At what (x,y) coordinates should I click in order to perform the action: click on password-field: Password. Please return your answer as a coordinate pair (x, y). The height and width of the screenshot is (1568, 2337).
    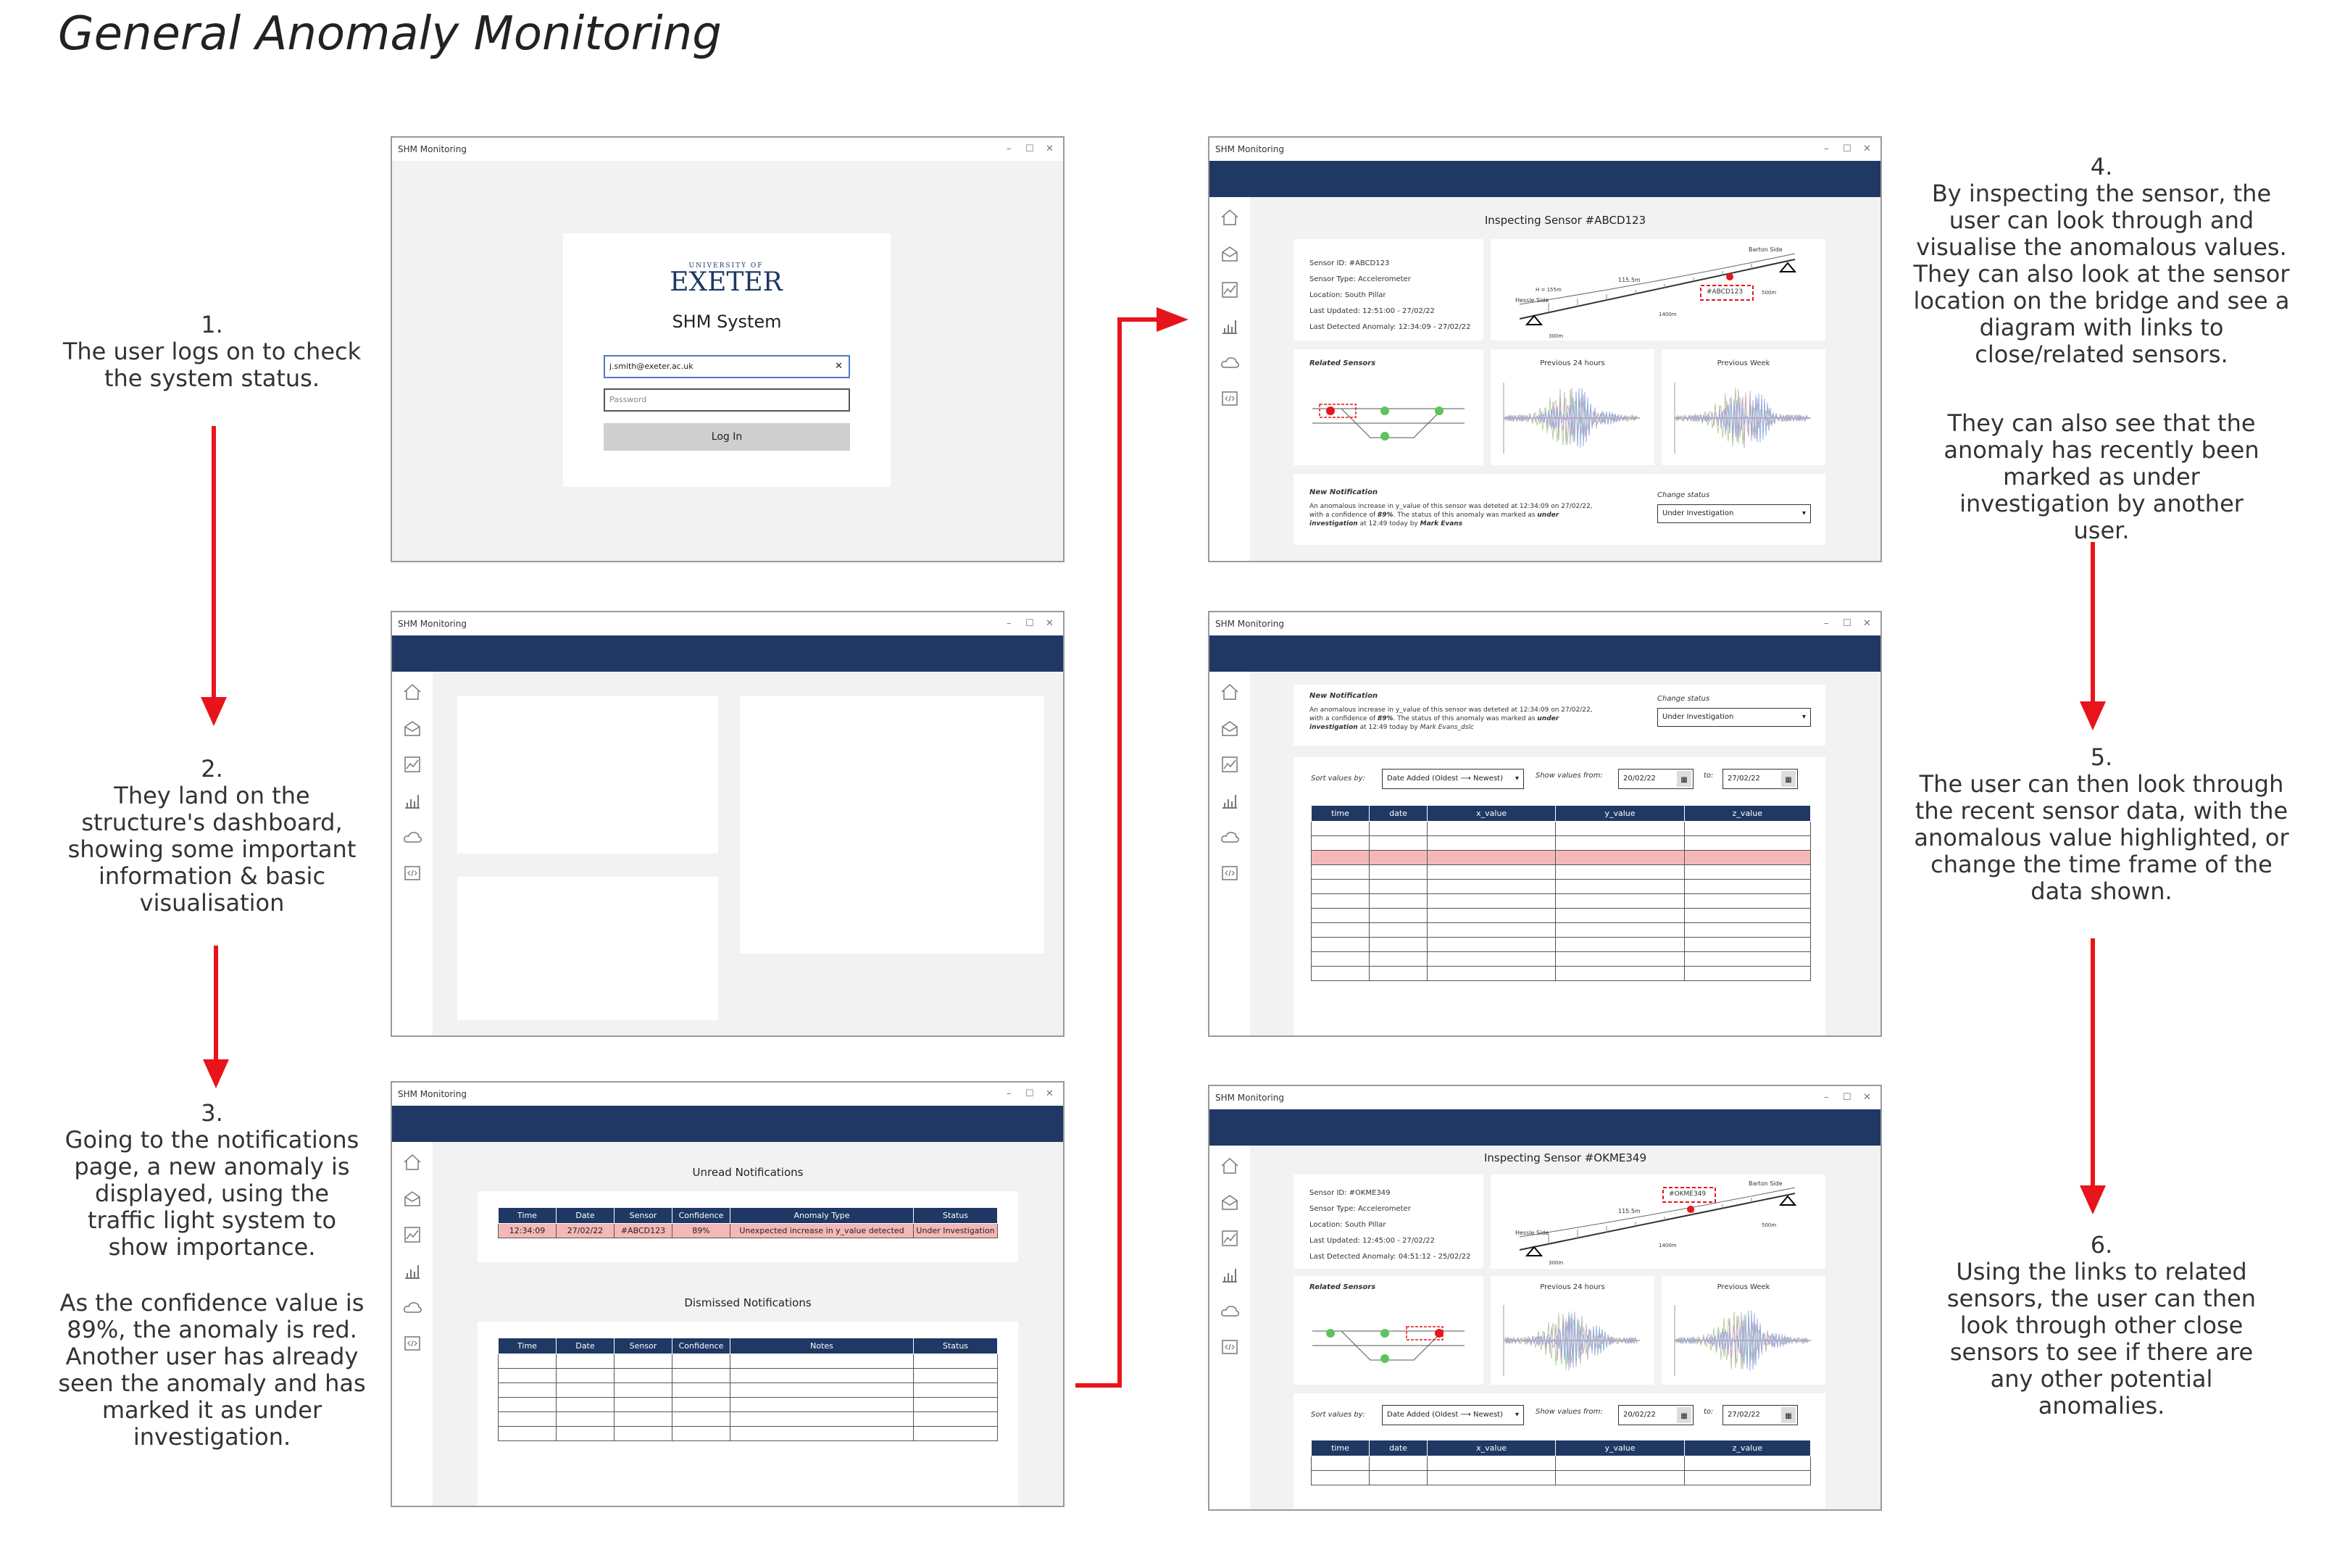
    Looking at the image, I should click on (727, 400).